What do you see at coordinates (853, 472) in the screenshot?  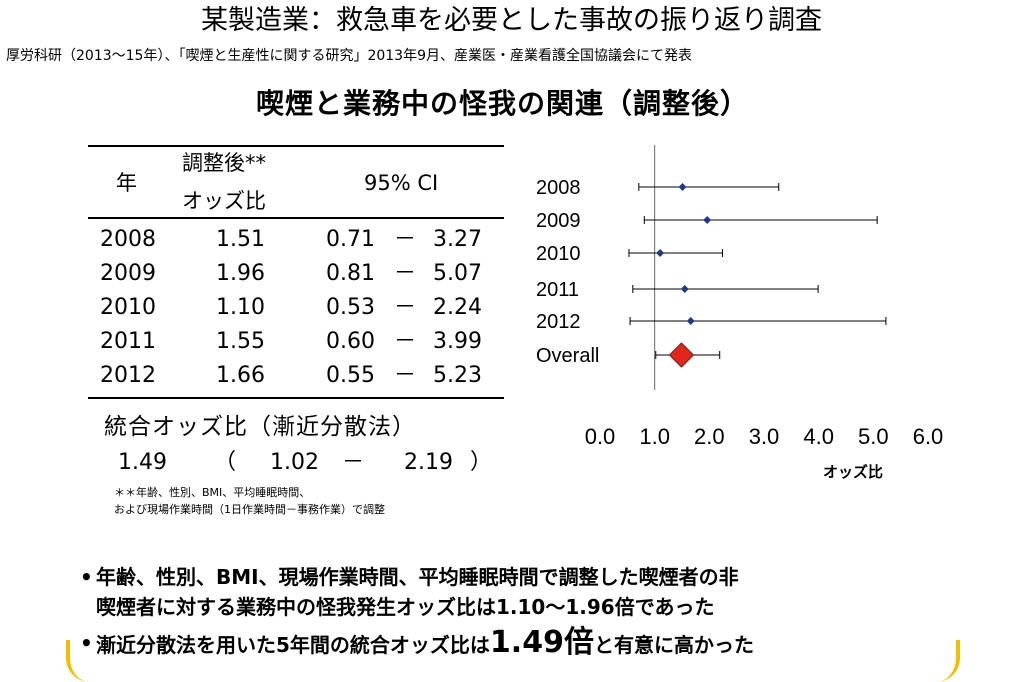 I see `x-axis-label: オッズ比` at bounding box center [853, 472].